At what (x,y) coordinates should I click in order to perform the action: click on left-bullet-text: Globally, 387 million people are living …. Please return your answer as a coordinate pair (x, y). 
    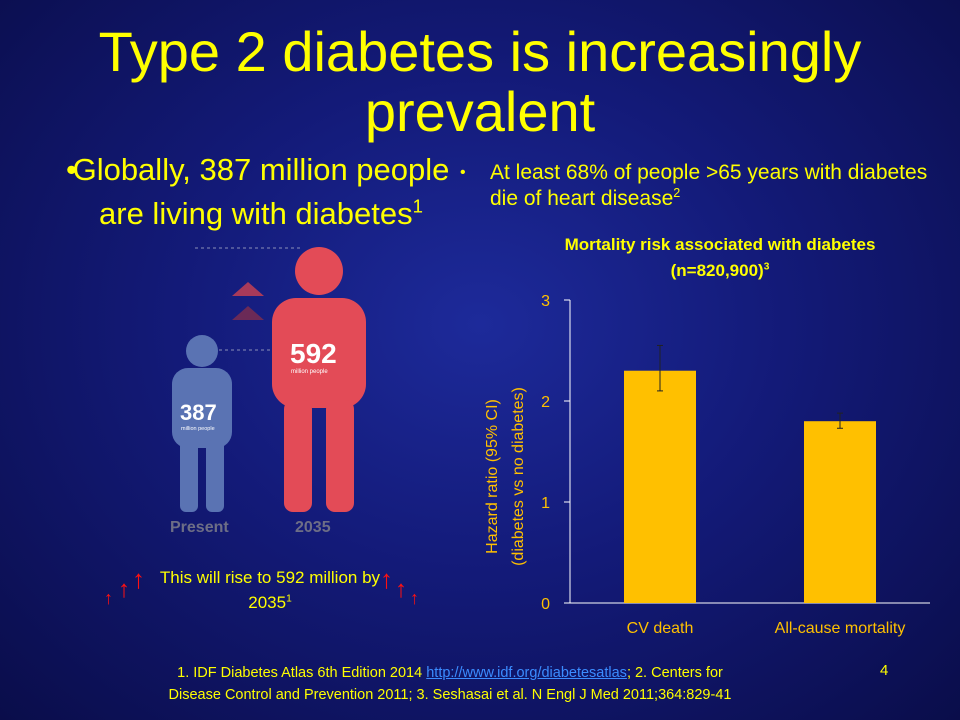
    Looking at the image, I should click on (261, 191).